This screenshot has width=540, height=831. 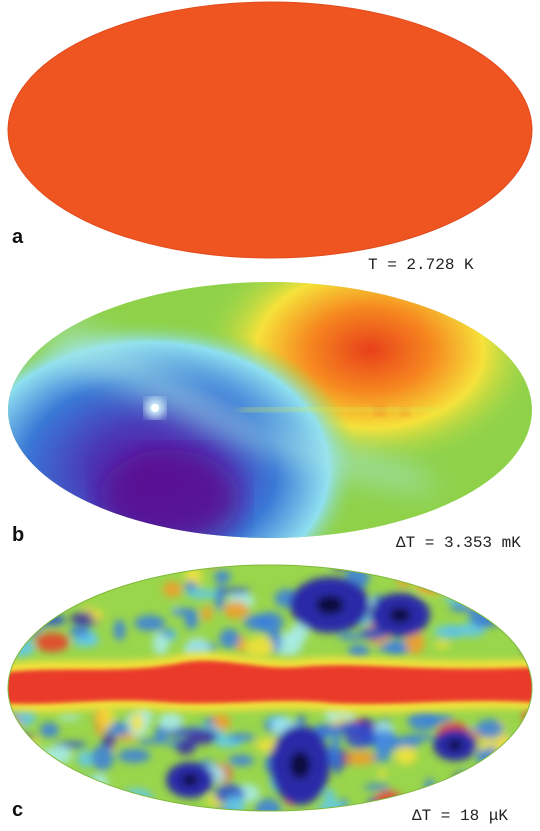 What do you see at coordinates (421, 265) in the screenshot?
I see `panel-a-caption: T = 2.728 K` at bounding box center [421, 265].